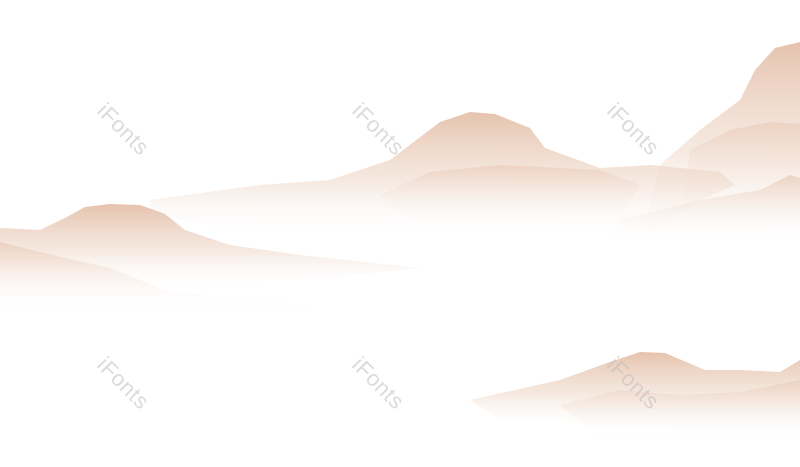 Image resolution: width=800 pixels, height=467 pixels. Describe the element at coordinates (170, 278) in the screenshot. I see `mountain-left-front` at that location.